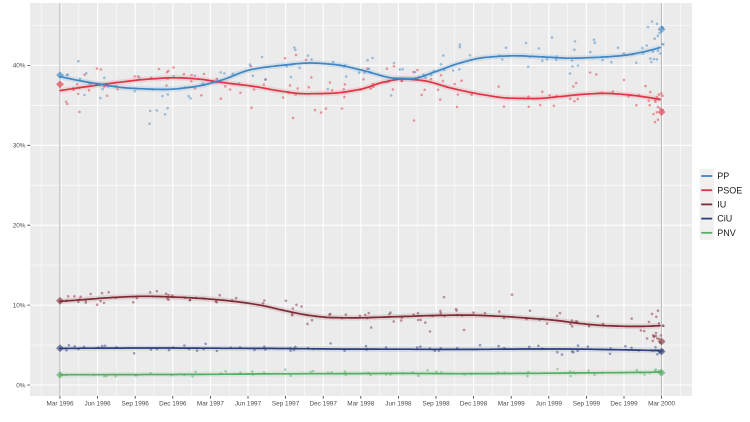 This screenshot has height=422, width=750. Describe the element at coordinates (286, 404) in the screenshot. I see `svg-text: Sep 1997` at that location.